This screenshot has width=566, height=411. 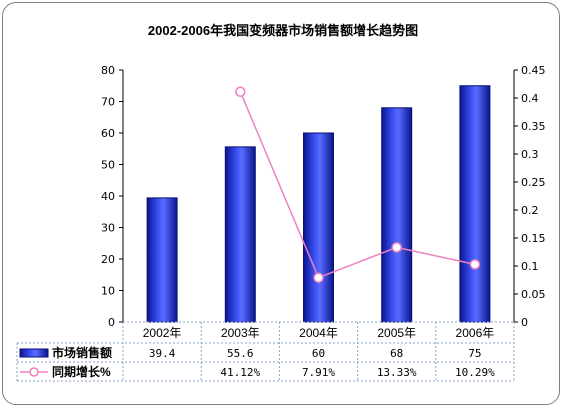 I want to click on legend-bar-label: 市场销售额, so click(x=82, y=352).